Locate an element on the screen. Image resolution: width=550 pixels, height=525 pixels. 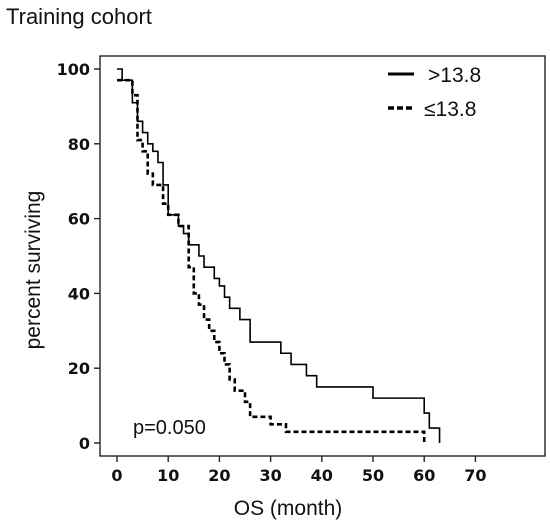
x-axis-label: OS (month) is located at coordinates (288, 508).